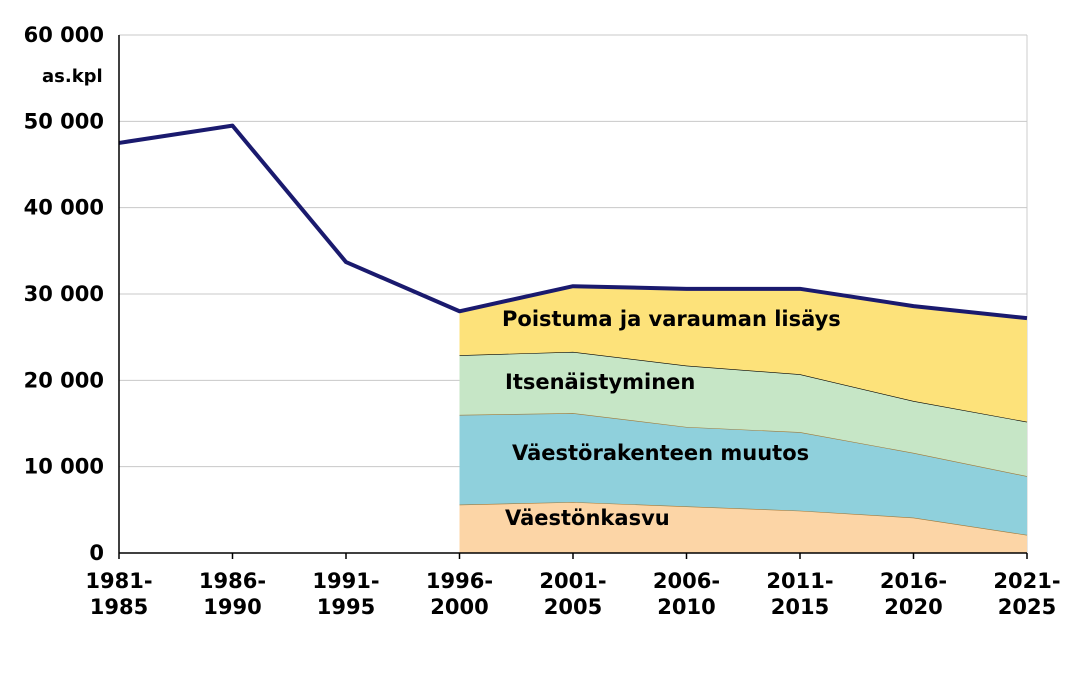 The height and width of the screenshot is (676, 1070). Describe the element at coordinates (345, 594) in the screenshot. I see `x-tick-label: 1991-1995` at that location.